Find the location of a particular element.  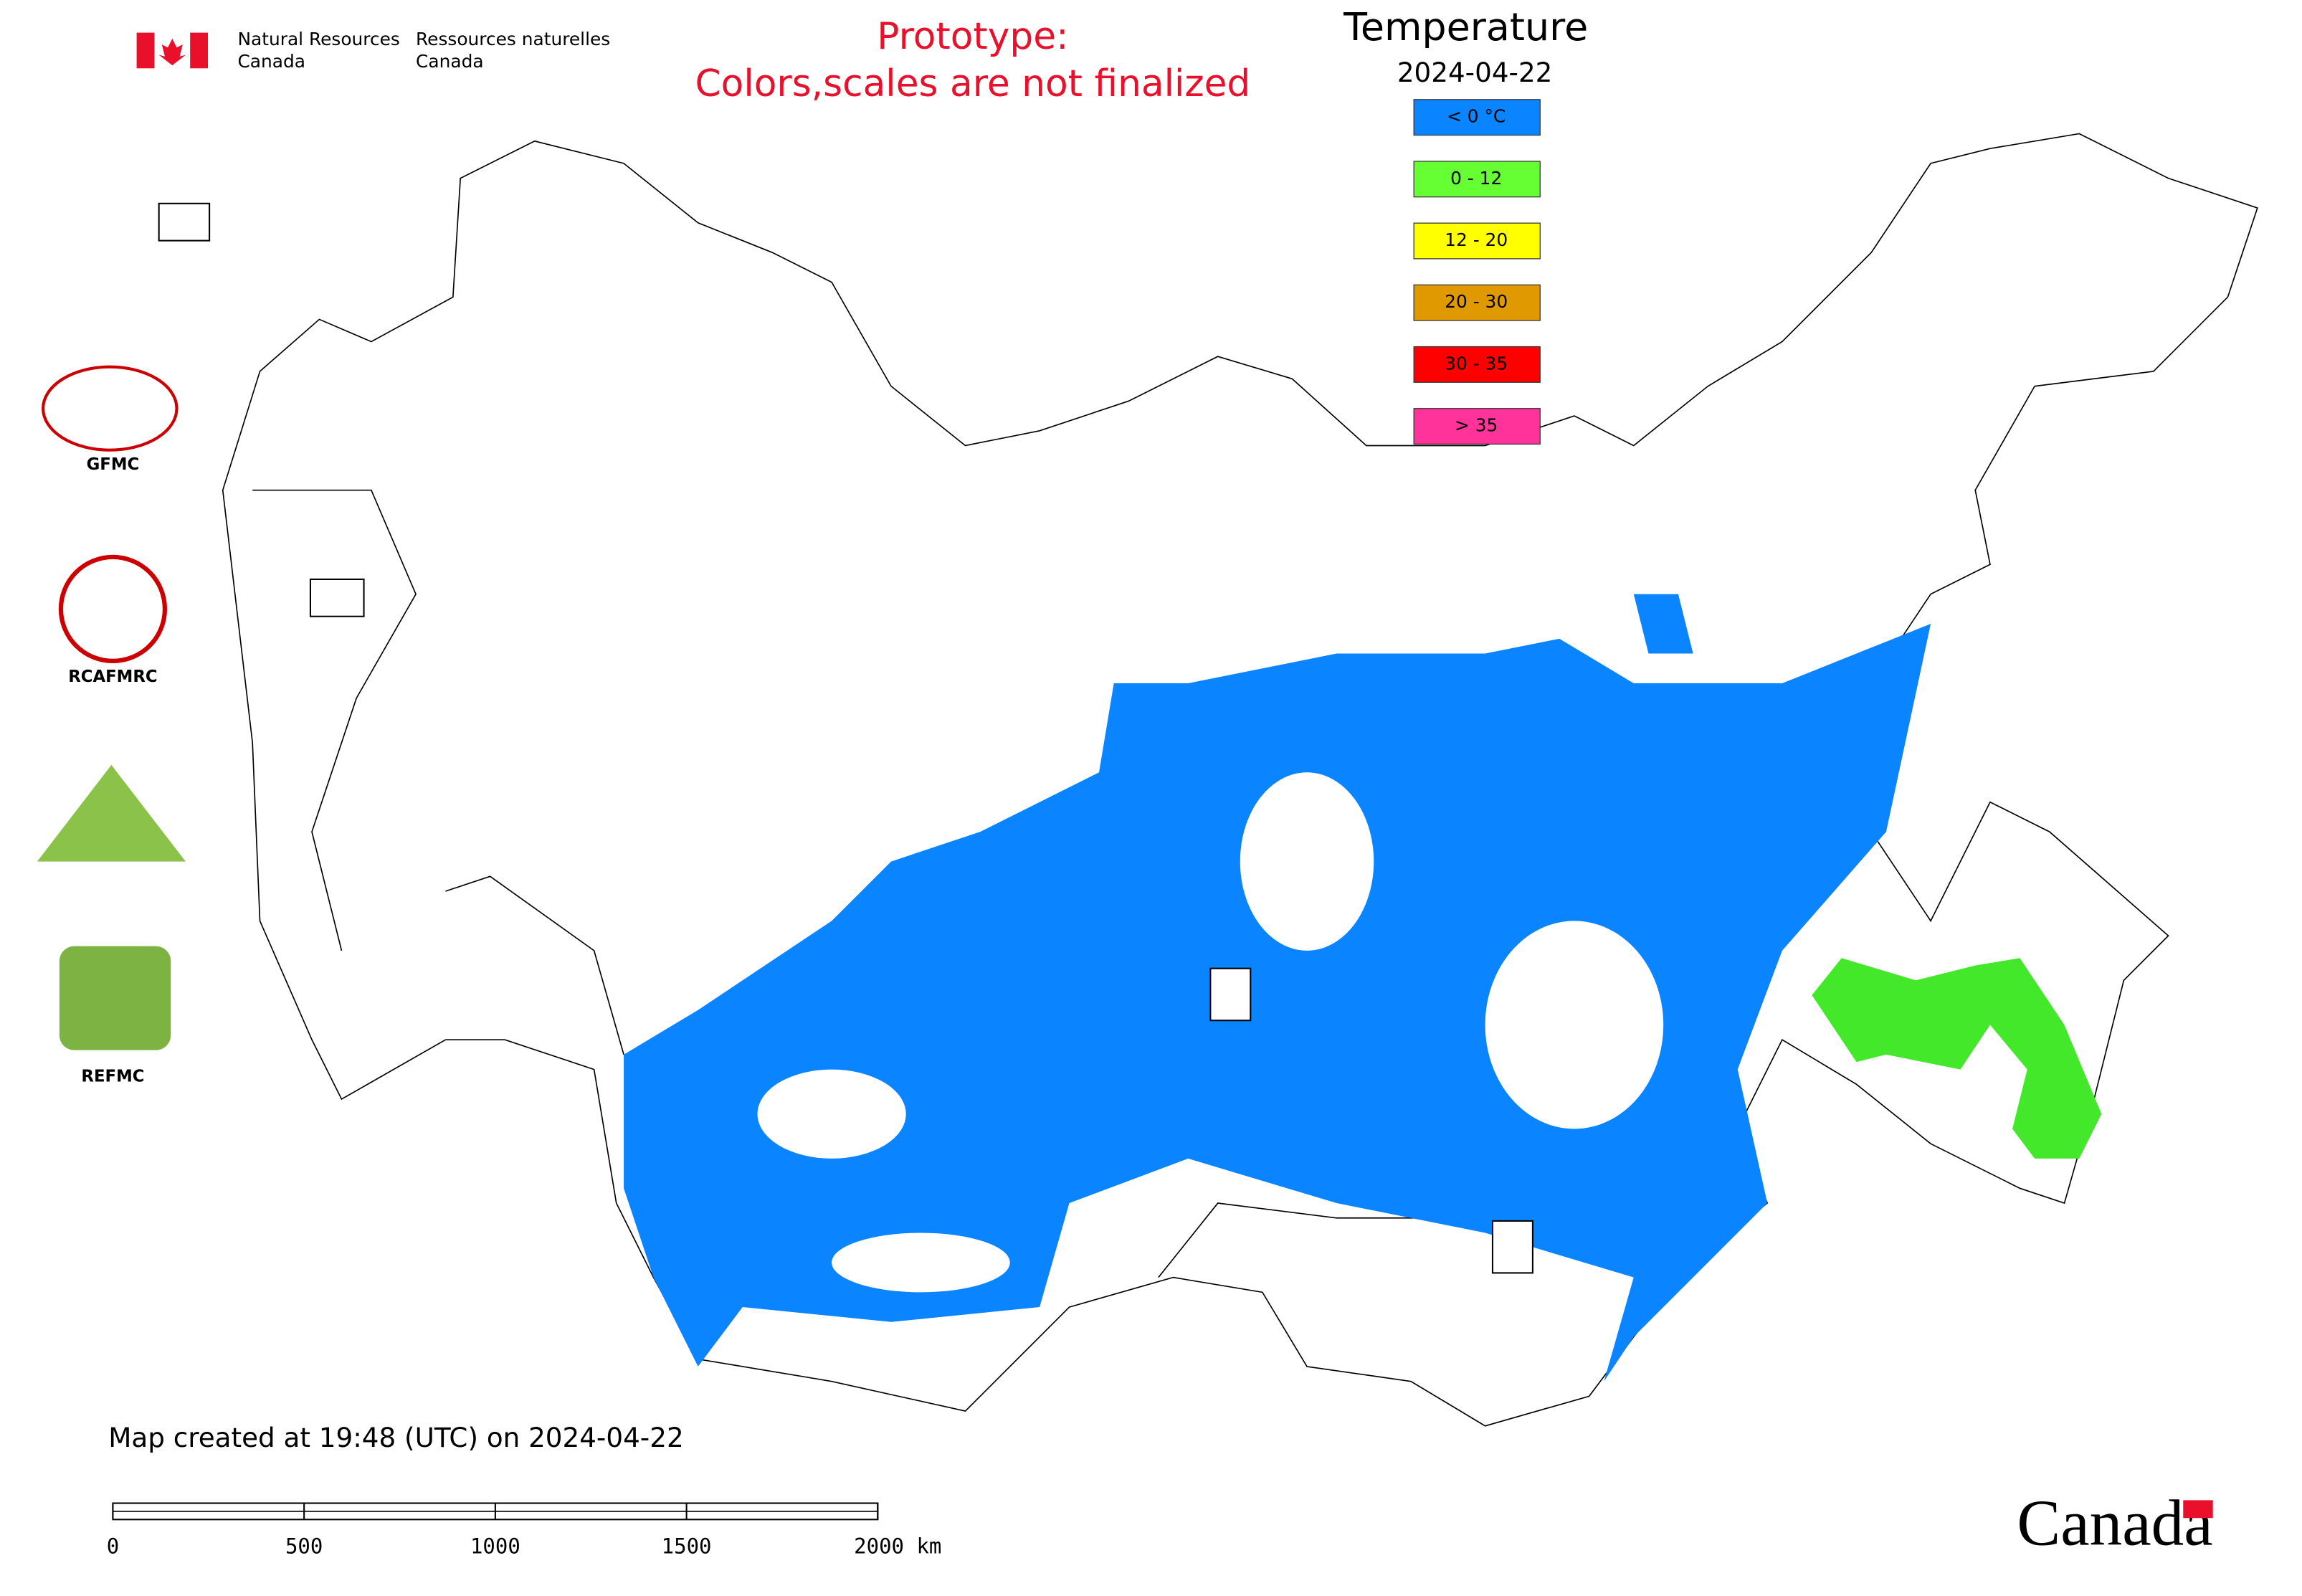

canada-wordmark: Canada is located at coordinates (2114, 1523).